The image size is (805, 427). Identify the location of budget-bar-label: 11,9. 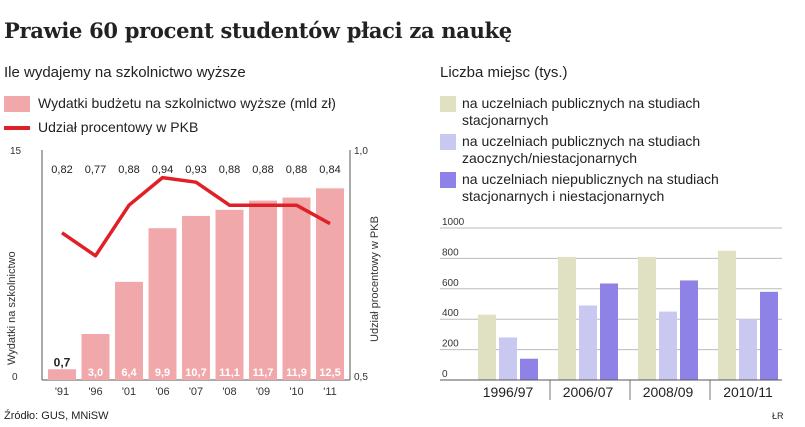
(296, 373).